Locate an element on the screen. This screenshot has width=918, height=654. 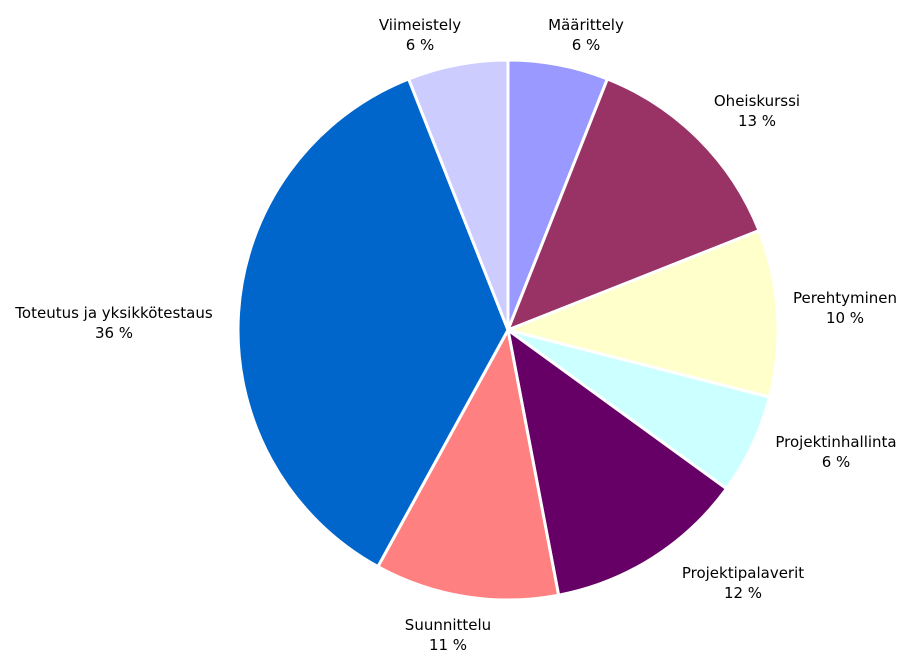
slice-label: Suunnittelu is located at coordinates (448, 625).